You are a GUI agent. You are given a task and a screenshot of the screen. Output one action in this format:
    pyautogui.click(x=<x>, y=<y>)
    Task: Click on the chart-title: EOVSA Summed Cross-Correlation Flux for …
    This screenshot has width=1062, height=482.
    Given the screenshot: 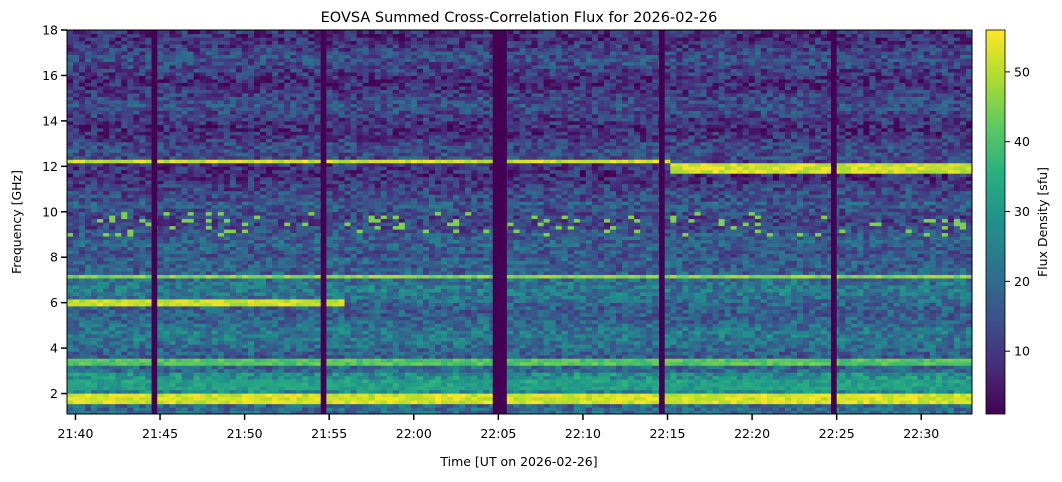 What is the action you would take?
    pyautogui.click(x=519, y=18)
    